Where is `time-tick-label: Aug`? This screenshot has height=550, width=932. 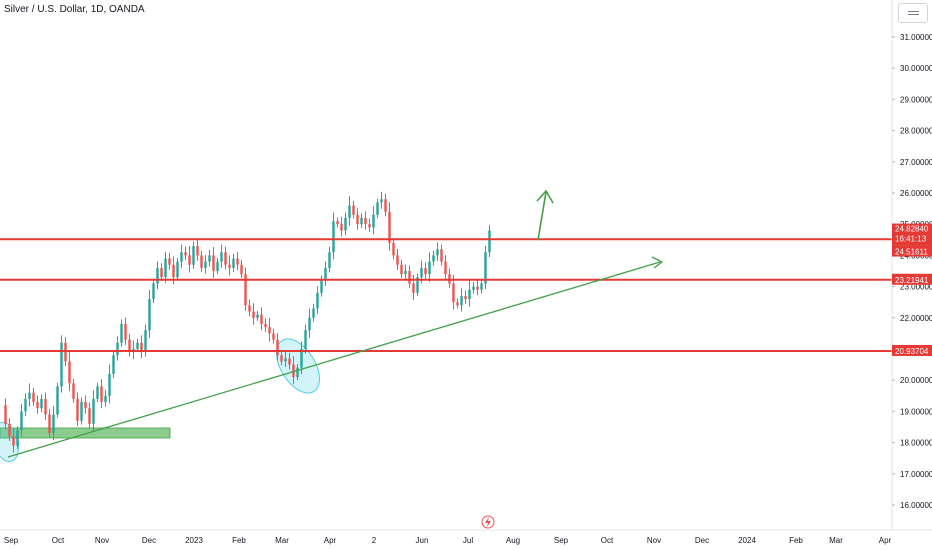
time-tick-label: Aug is located at coordinates (513, 540).